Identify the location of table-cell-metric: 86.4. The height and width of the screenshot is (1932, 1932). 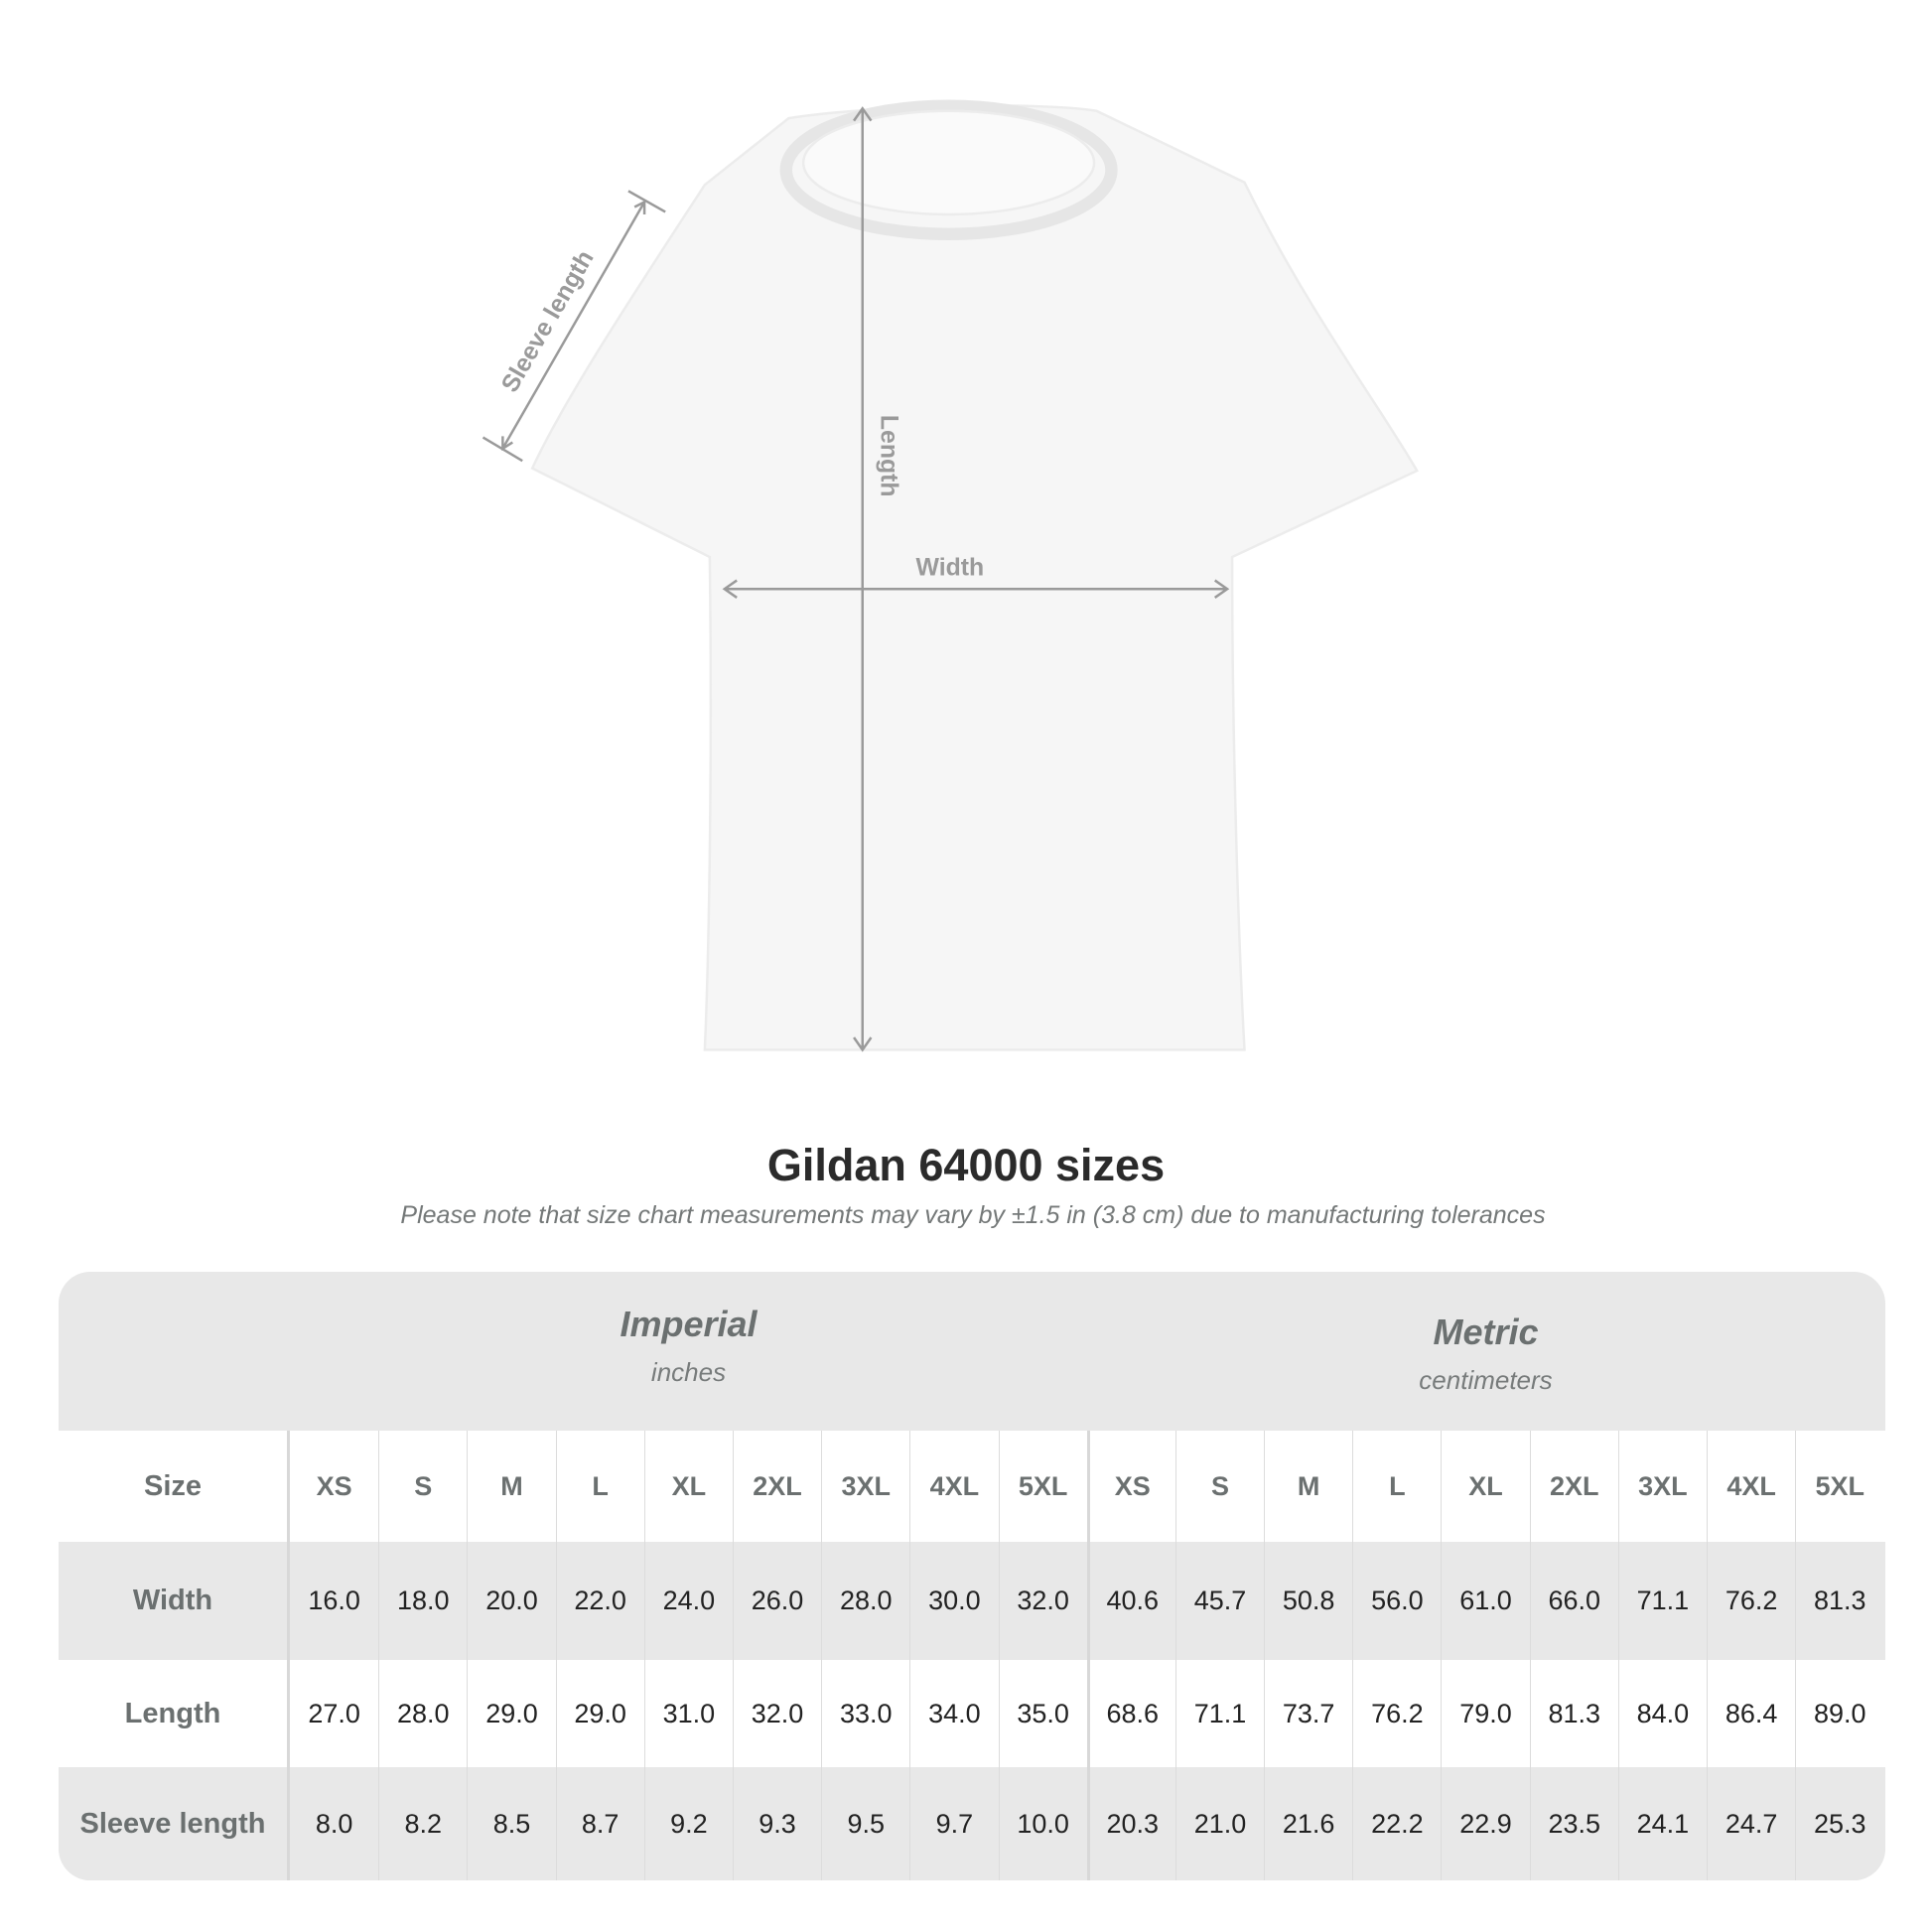
(1751, 1714).